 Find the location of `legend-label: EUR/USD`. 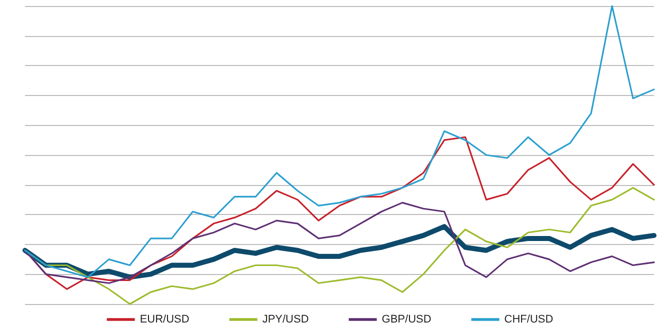

legend-label: EUR/USD is located at coordinates (165, 320).